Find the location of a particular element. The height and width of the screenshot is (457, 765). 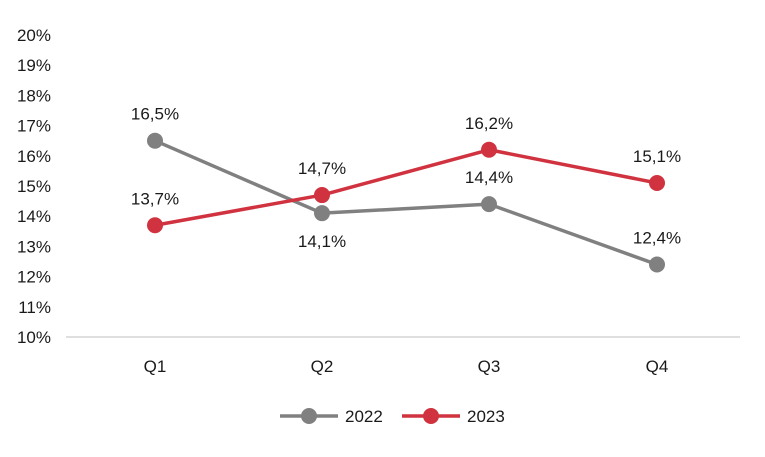

legend-label-2022: 2022 is located at coordinates (364, 416).